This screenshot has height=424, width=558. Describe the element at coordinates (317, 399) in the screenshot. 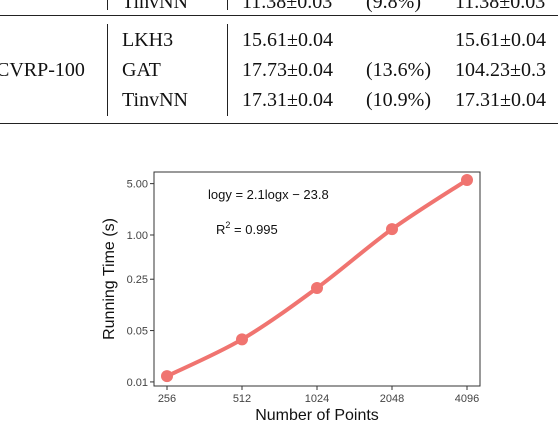

I see `x-tick-label: 1024` at that location.